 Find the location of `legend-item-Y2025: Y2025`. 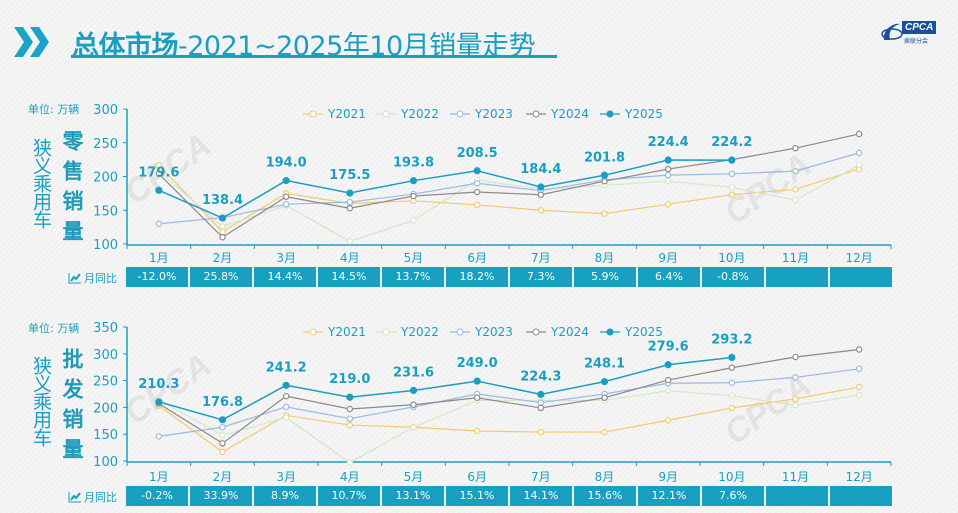

legend-item-Y2025: Y2025 is located at coordinates (631, 114).